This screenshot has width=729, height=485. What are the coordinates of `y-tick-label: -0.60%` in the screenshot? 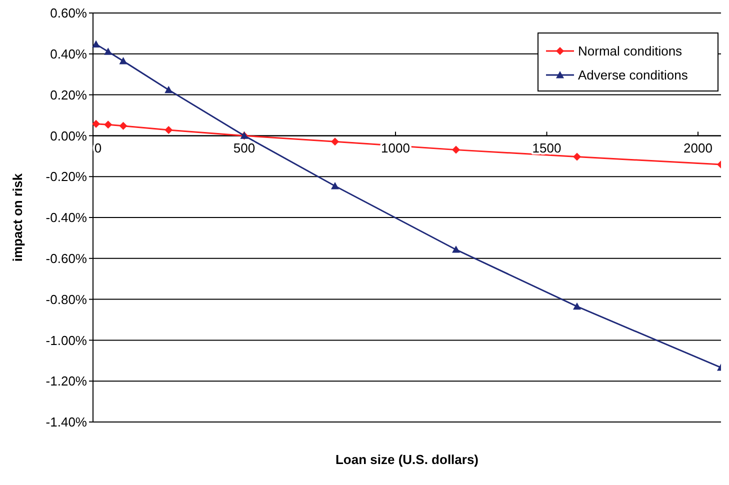 It's located at (67, 258).